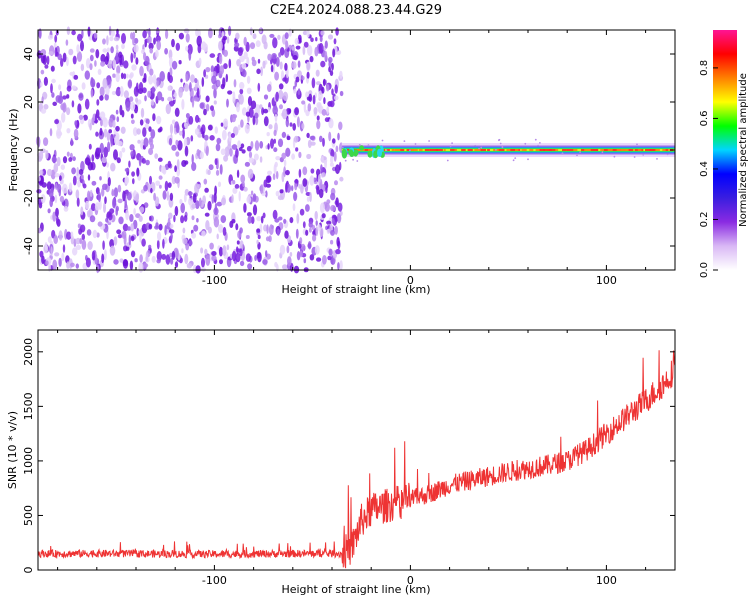  What do you see at coordinates (379, 152) in the screenshot?
I see `signal-wobble` at bounding box center [379, 152].